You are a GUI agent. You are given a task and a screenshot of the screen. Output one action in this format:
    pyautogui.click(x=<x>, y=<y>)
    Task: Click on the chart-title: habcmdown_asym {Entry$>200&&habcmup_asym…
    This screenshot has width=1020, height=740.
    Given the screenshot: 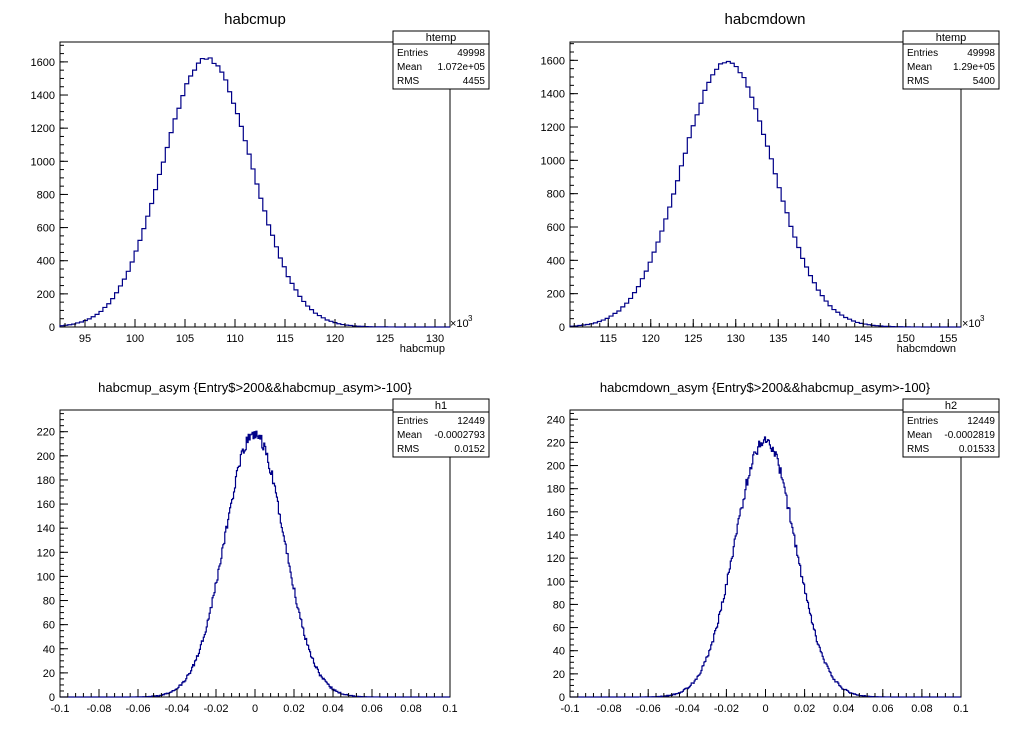 What is the action you would take?
    pyautogui.click(x=765, y=387)
    